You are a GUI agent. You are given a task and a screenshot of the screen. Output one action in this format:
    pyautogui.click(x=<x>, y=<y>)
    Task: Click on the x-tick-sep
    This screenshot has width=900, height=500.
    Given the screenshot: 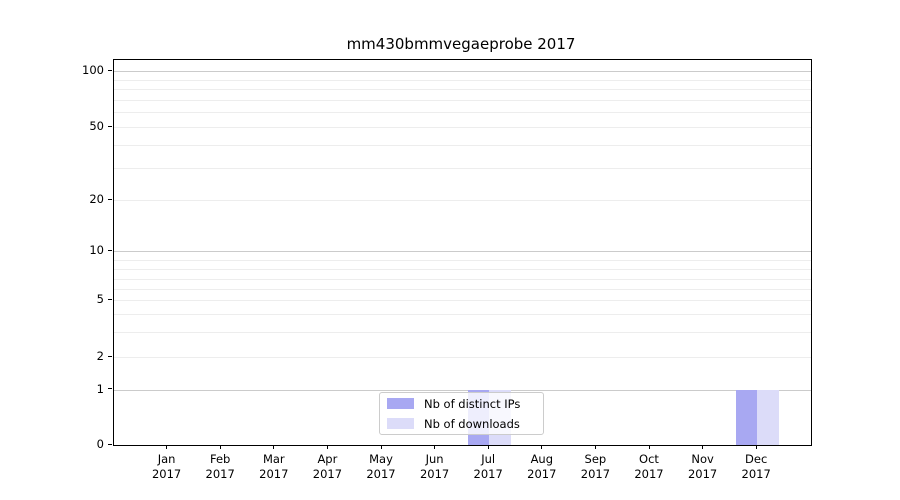 What is the action you would take?
    pyautogui.click(x=595, y=447)
    